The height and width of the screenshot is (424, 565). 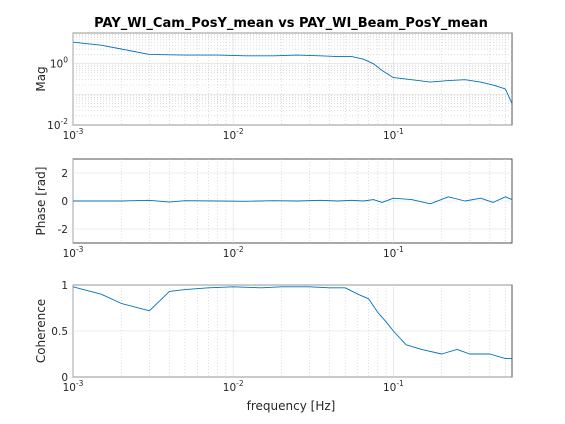 What do you see at coordinates (59, 63) in the screenshot?
I see `y-tick-label: 10⁰` at bounding box center [59, 63].